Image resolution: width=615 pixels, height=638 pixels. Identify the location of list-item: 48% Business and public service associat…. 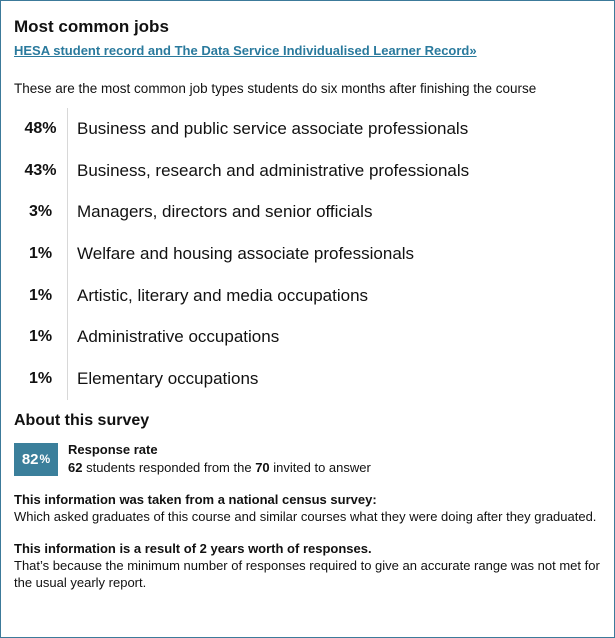
(307, 129).